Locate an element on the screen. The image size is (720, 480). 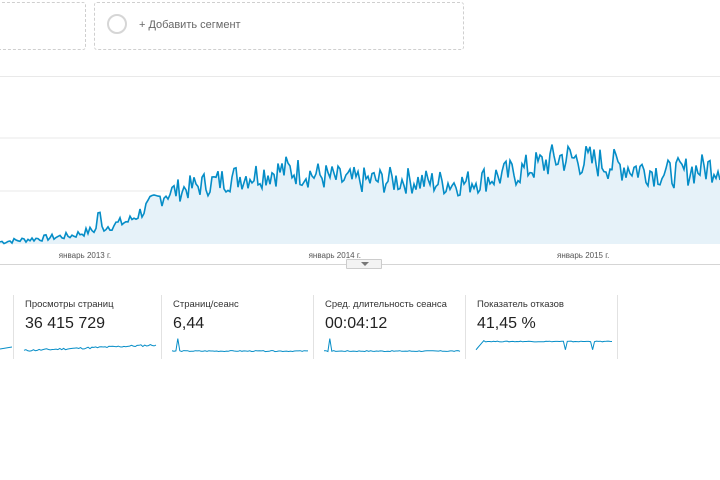
metric-label: Показатель отказов is located at coordinates (520, 304).